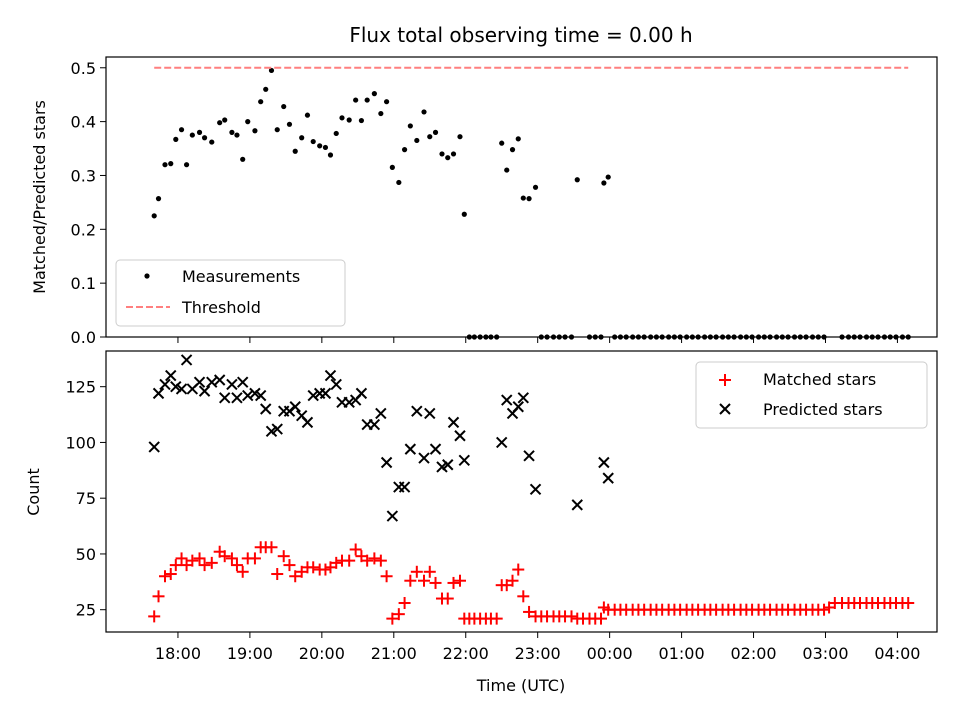 The height and width of the screenshot is (720, 960). What do you see at coordinates (83, 283) in the screenshot?
I see `y-tick-label: 0.1` at bounding box center [83, 283].